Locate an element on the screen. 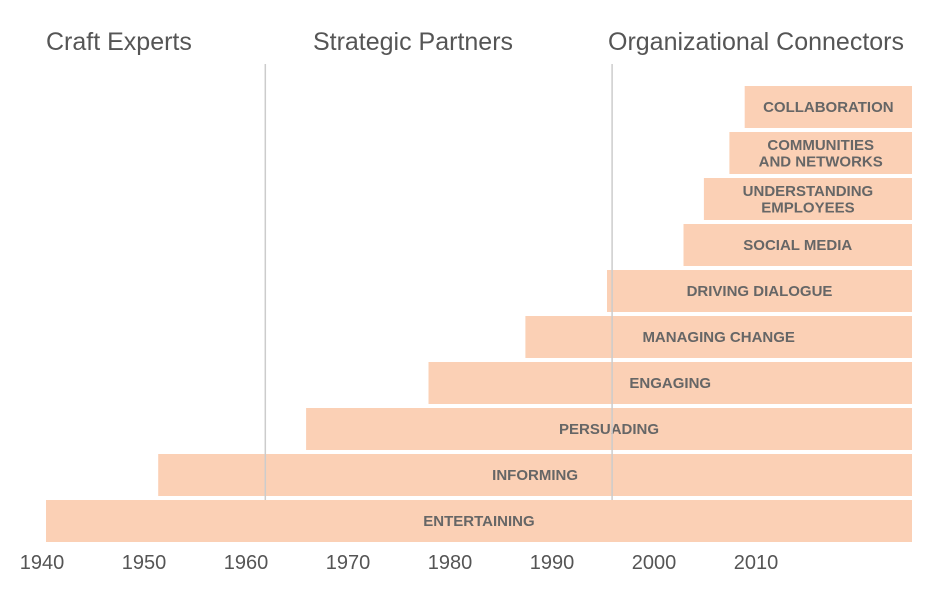 Image resolution: width=935 pixels, height=598 pixels. bar-label: MANAGING CHANGE is located at coordinates (718, 337).